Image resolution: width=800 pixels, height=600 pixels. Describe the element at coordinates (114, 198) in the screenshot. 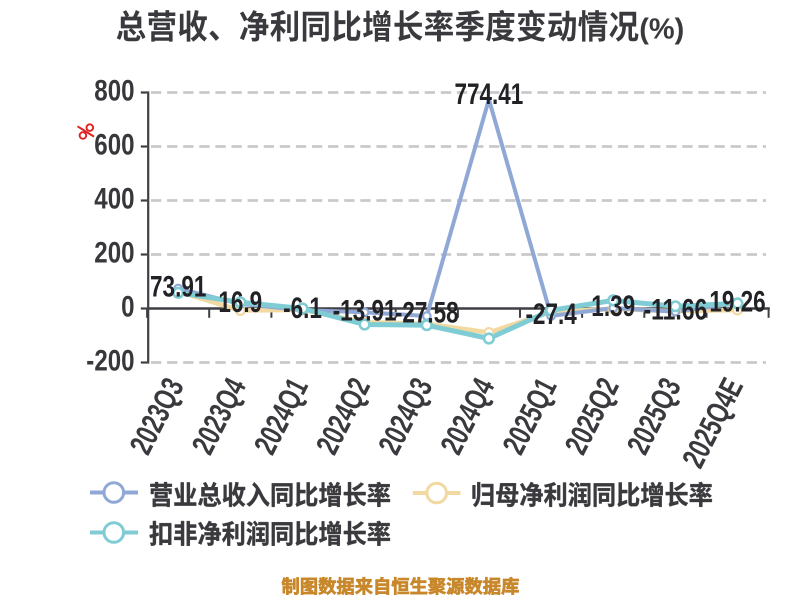

I see `svg-text: 400` at that location.